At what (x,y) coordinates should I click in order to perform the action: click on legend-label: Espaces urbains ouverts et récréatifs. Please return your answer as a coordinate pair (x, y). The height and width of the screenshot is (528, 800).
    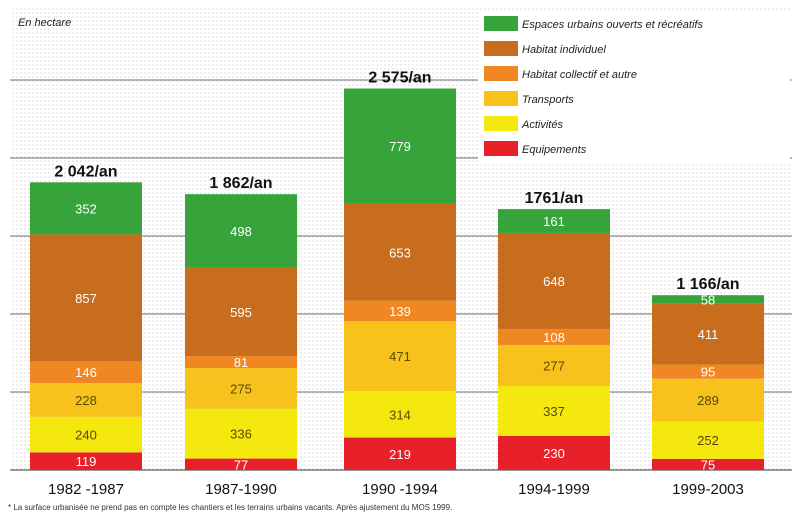
    Looking at the image, I should click on (612, 25).